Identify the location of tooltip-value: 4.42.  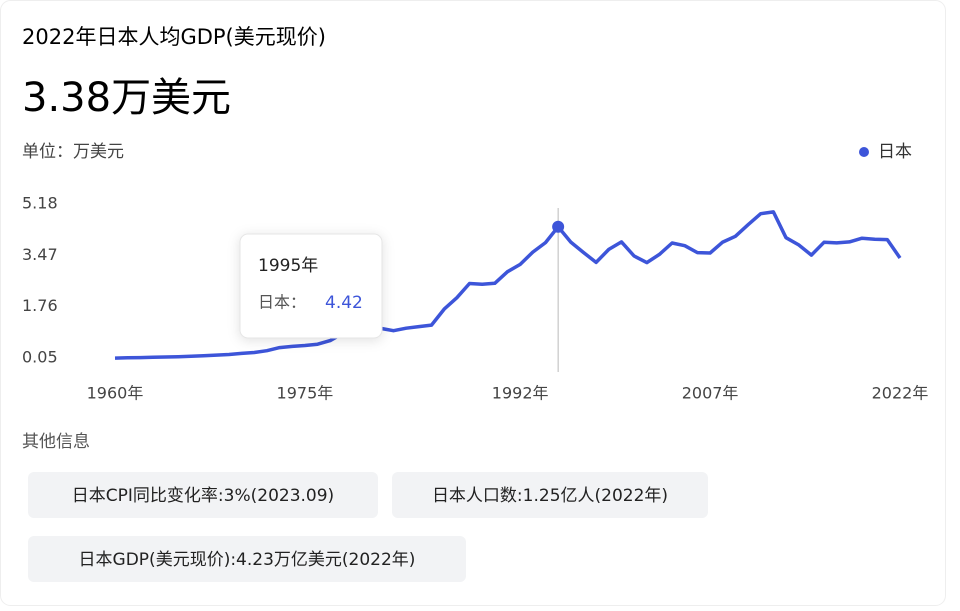
(344, 303).